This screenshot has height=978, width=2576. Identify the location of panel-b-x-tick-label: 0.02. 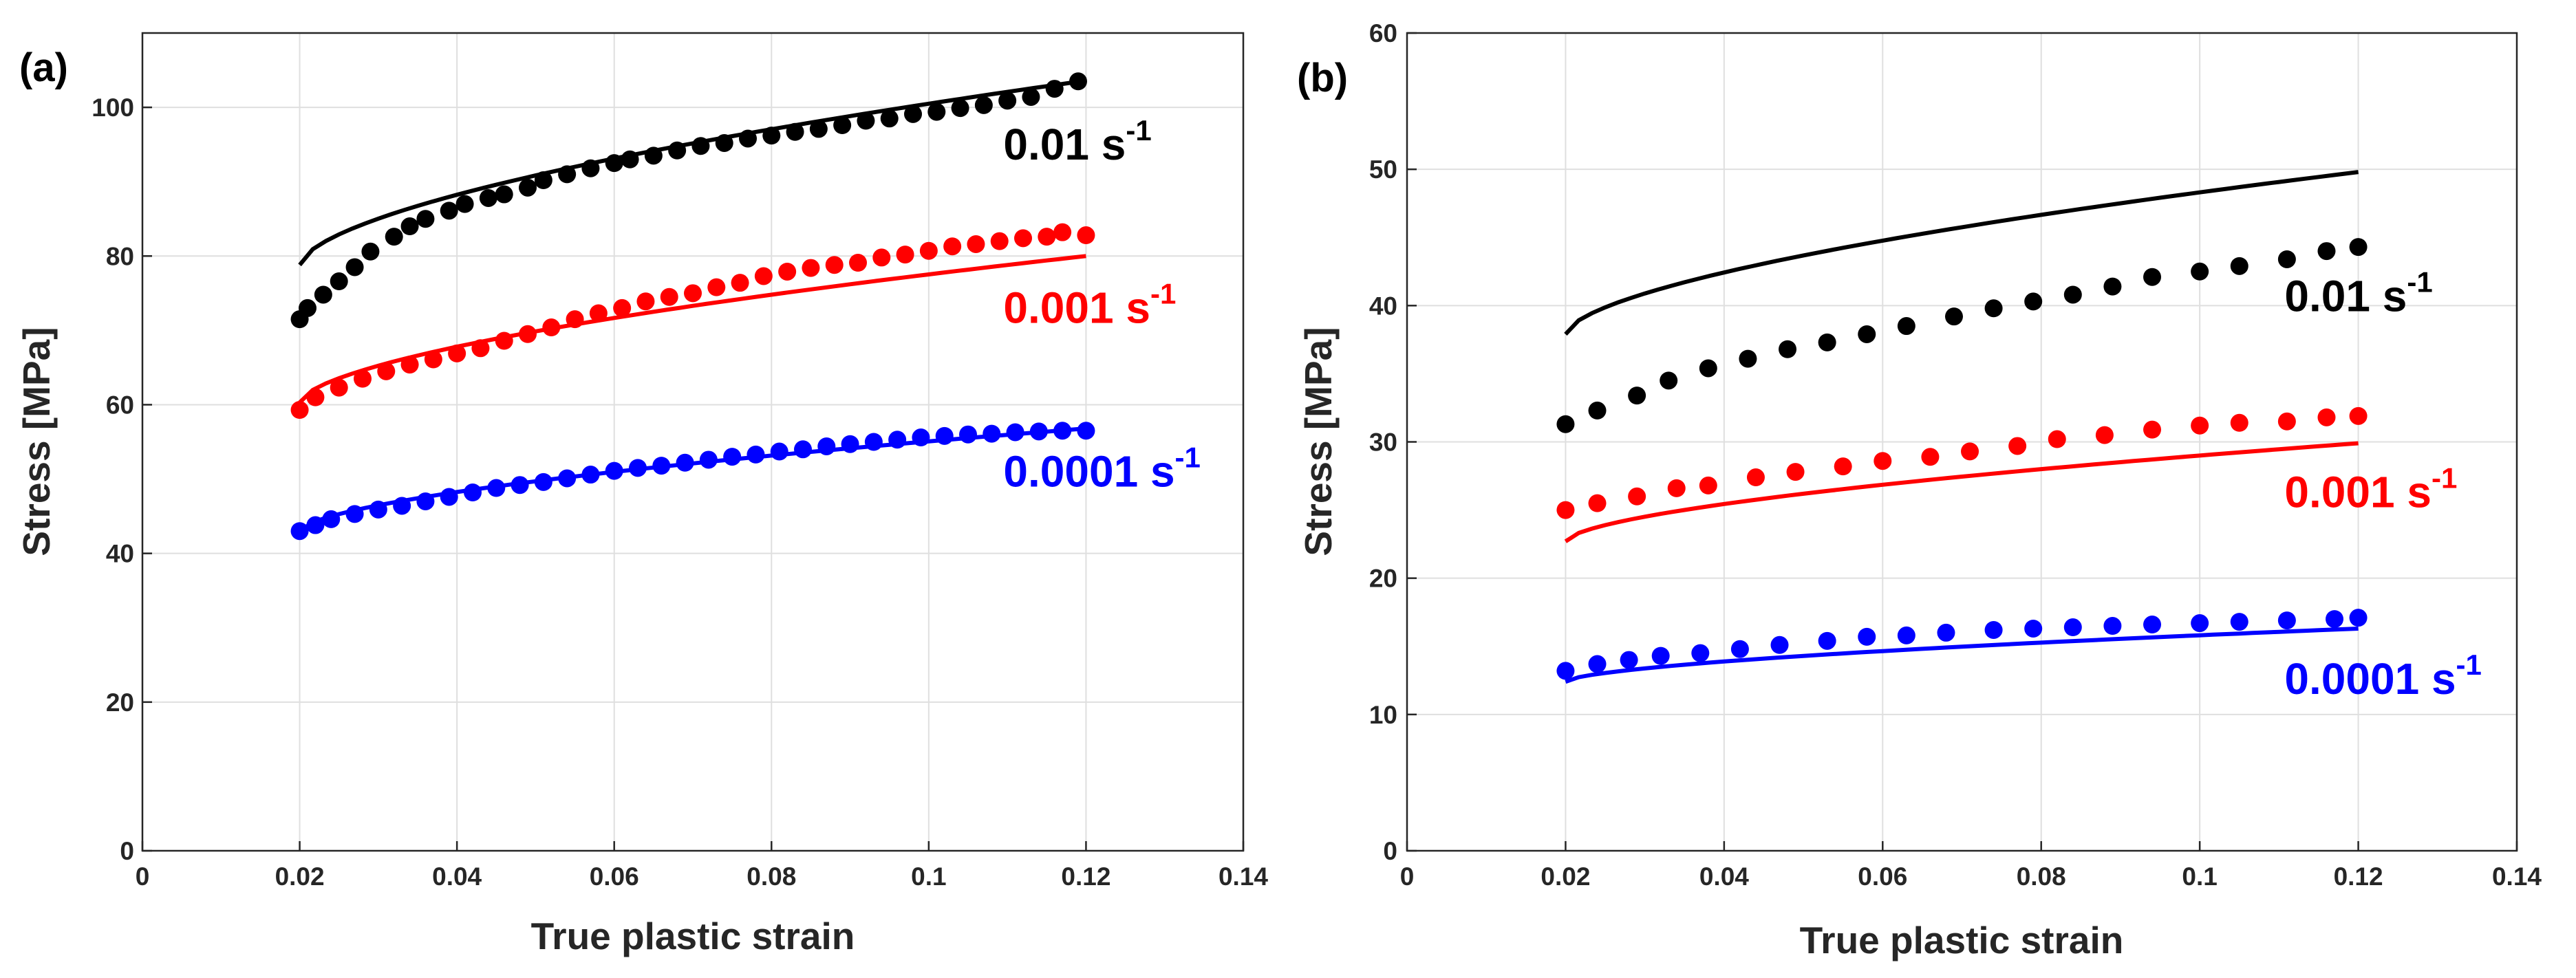
(1565, 876).